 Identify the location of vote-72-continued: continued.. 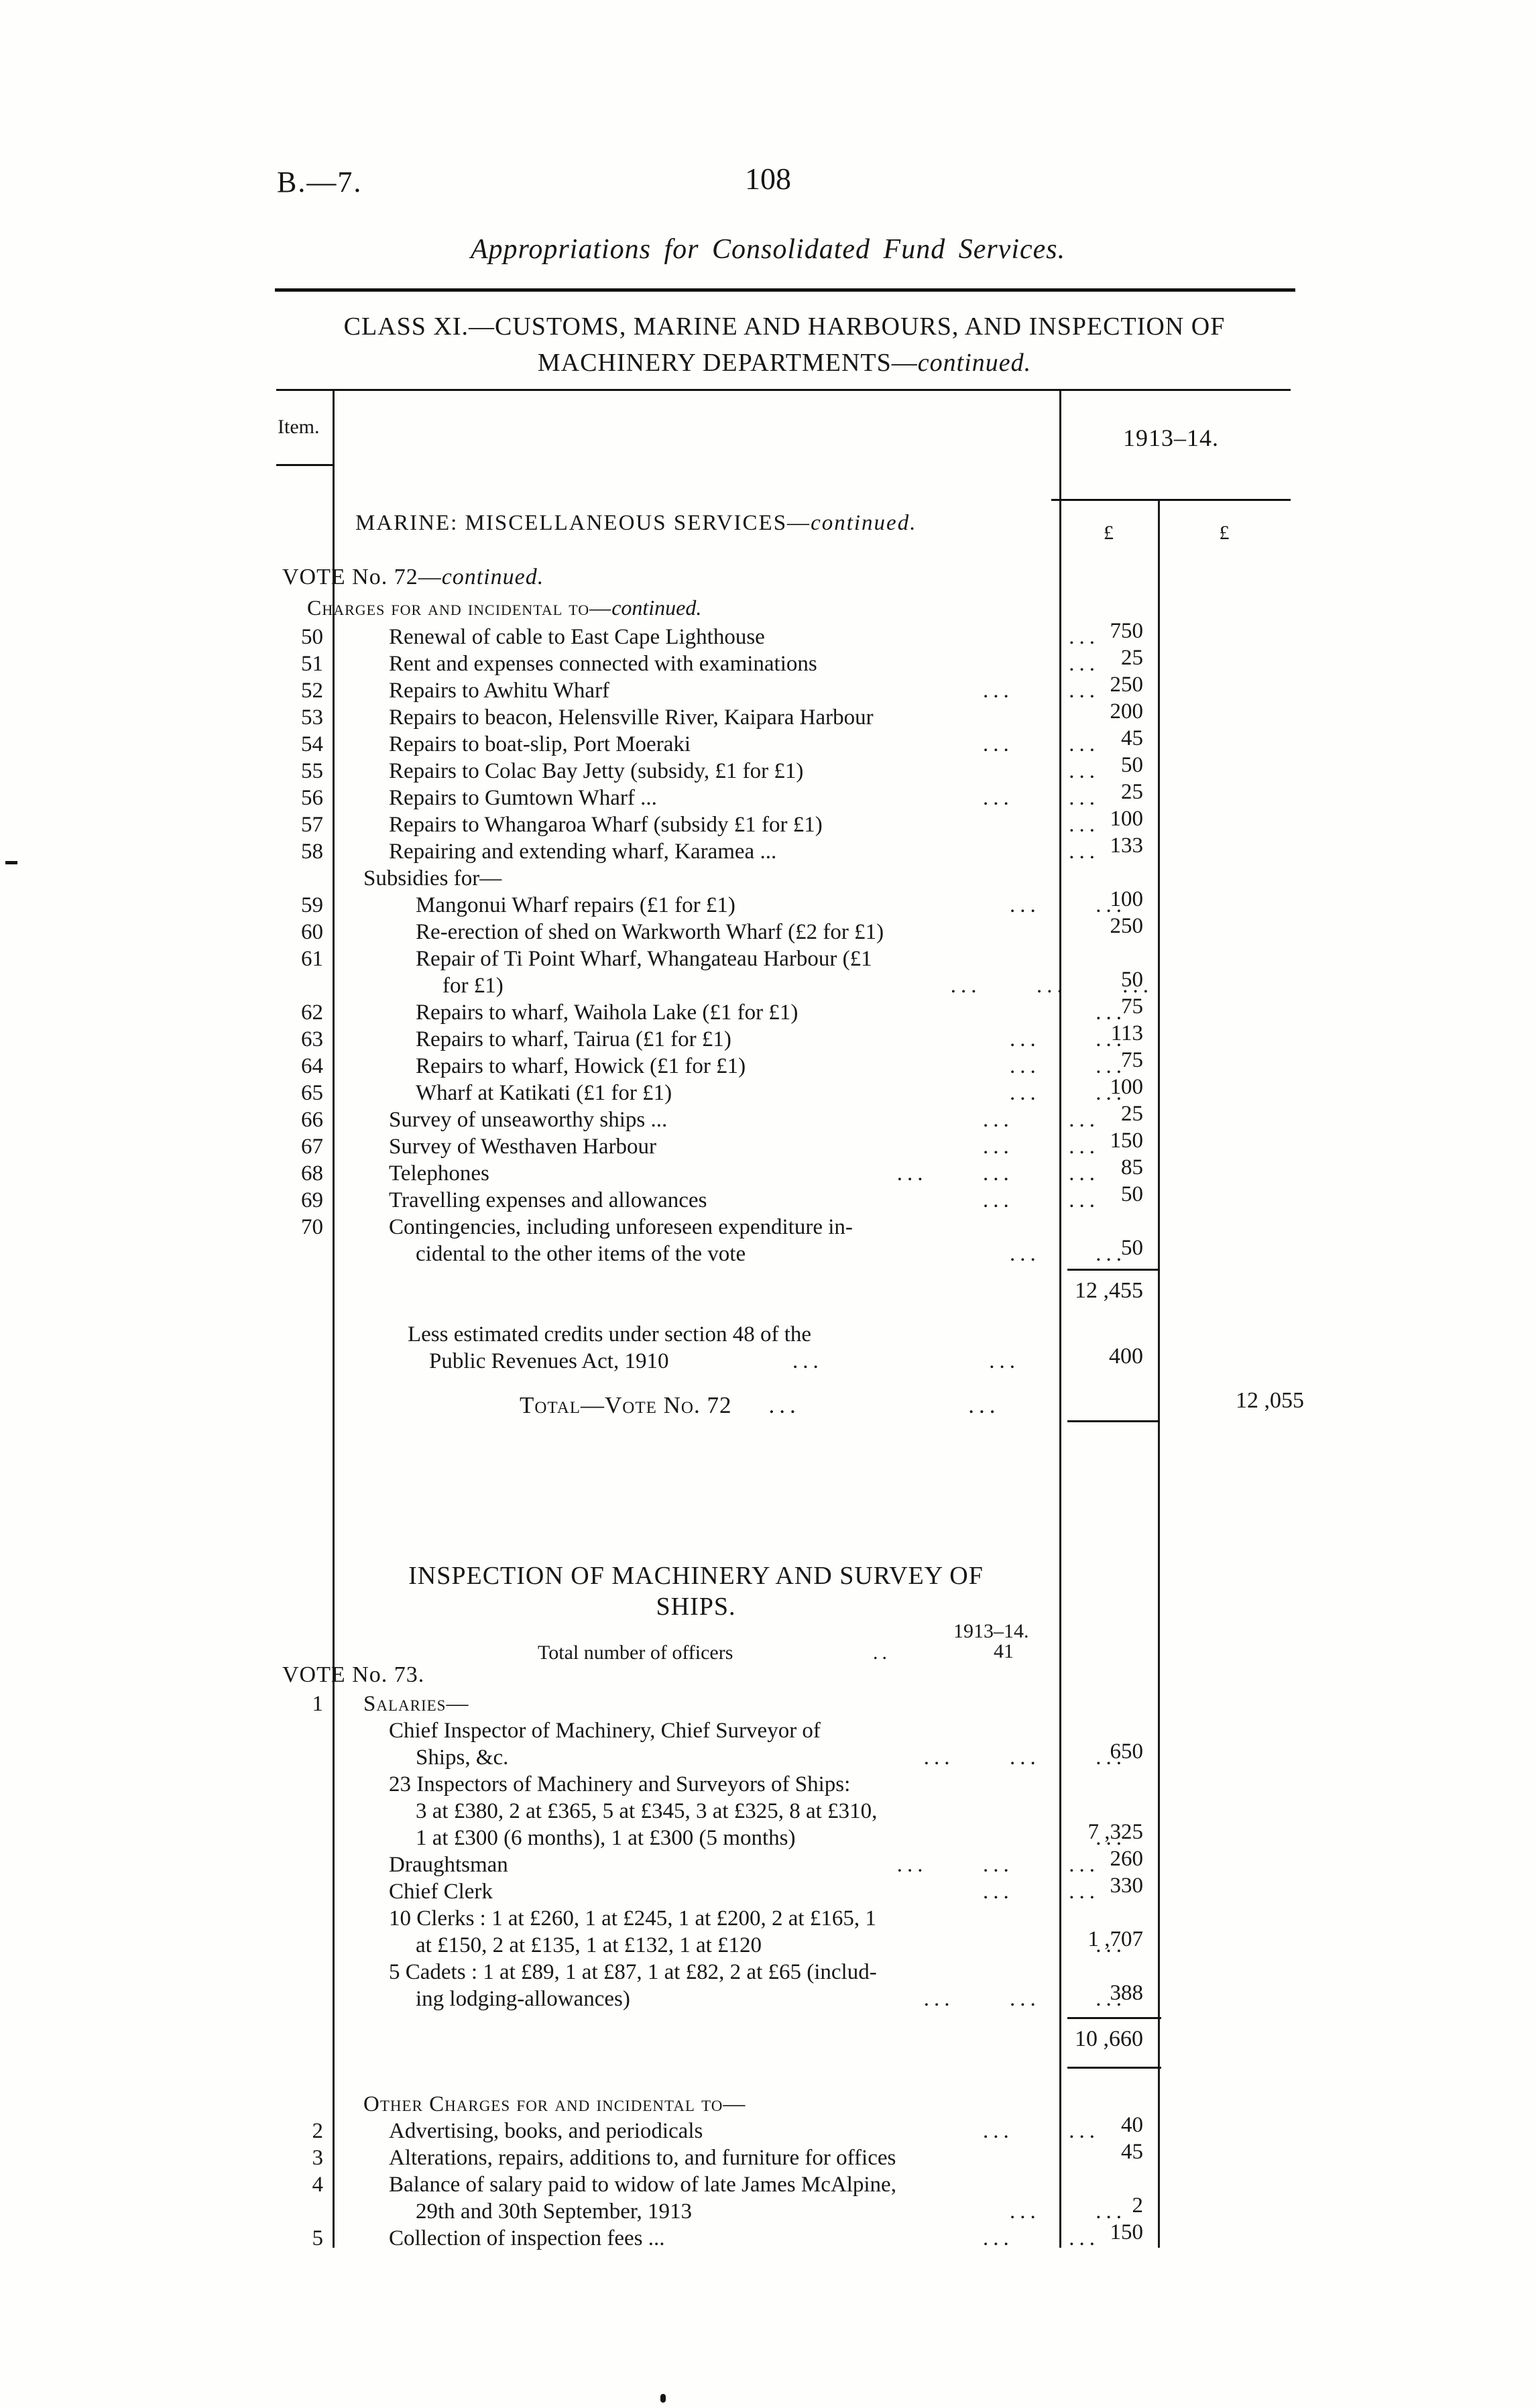
(492, 577).